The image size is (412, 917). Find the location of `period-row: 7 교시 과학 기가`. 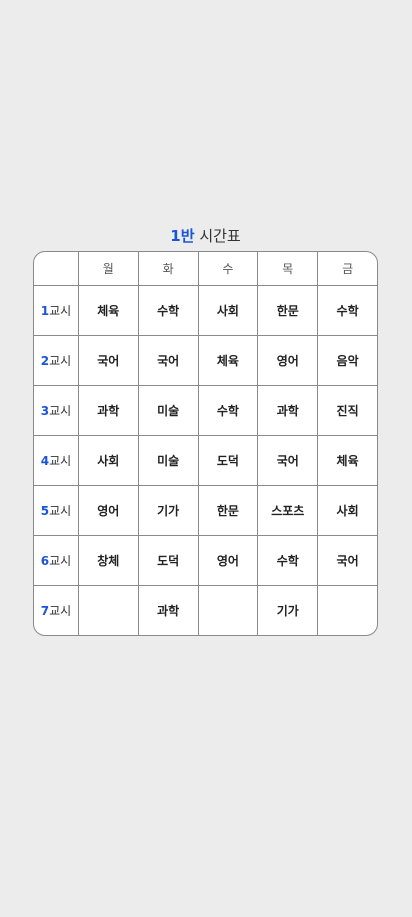

period-row: 7 교시 과학 기가 is located at coordinates (205, 610).